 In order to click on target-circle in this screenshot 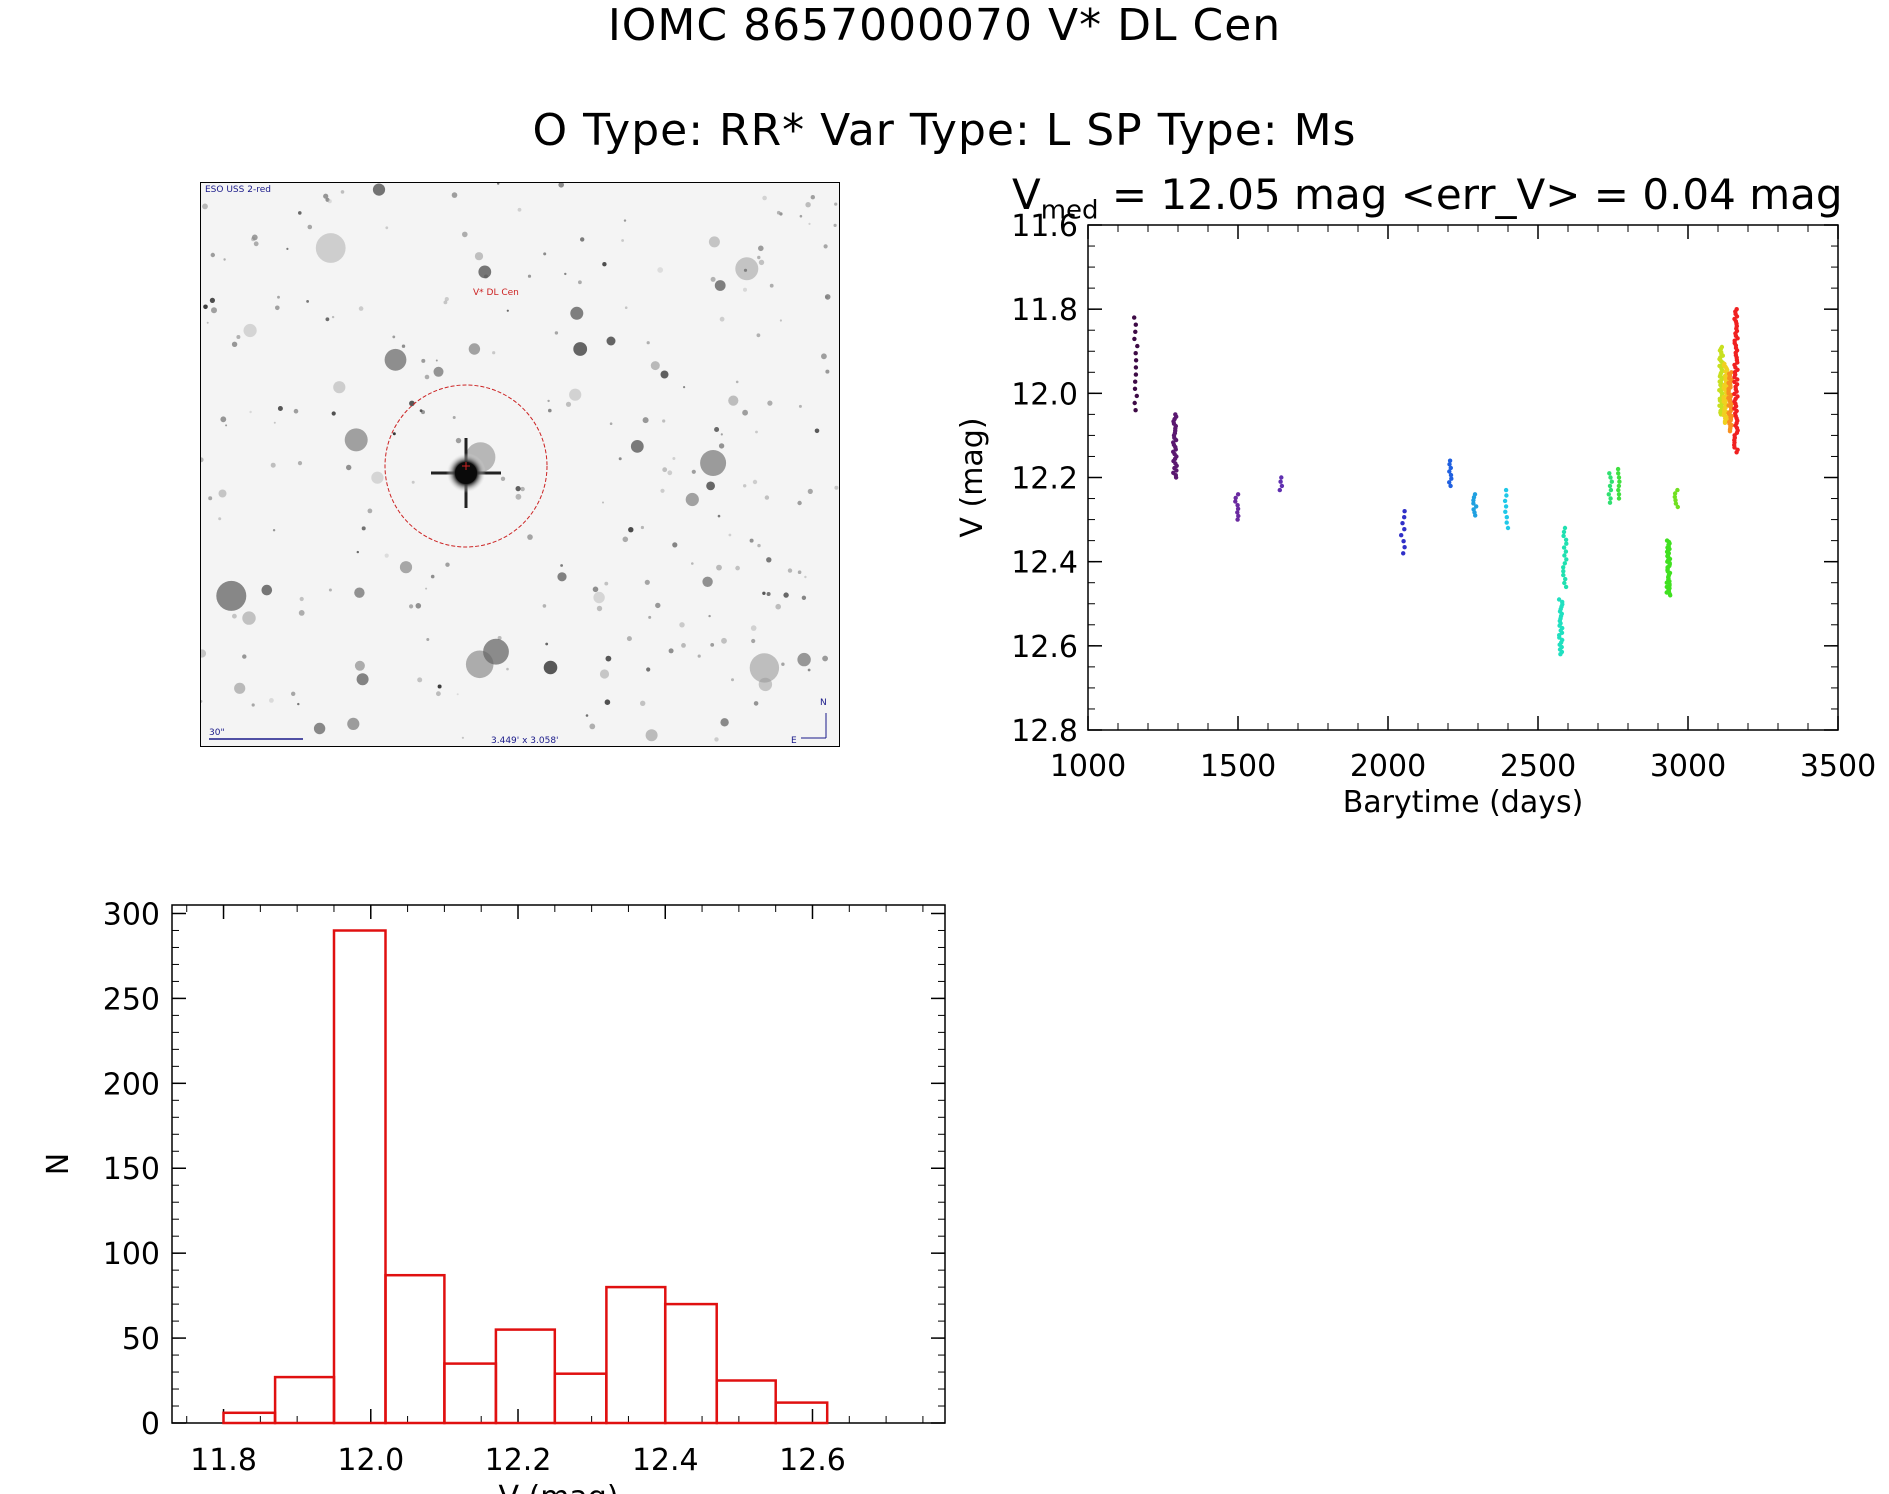, I will do `click(466, 466)`.